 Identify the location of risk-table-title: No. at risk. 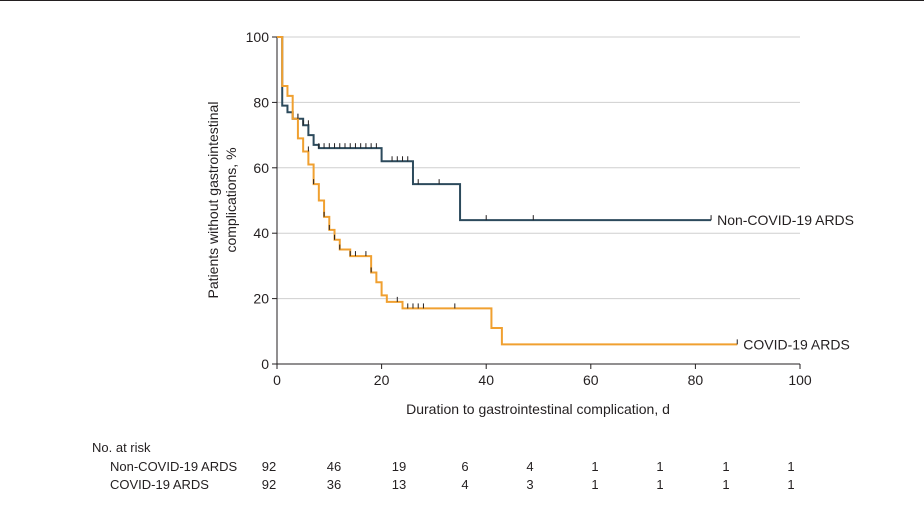
(121, 447).